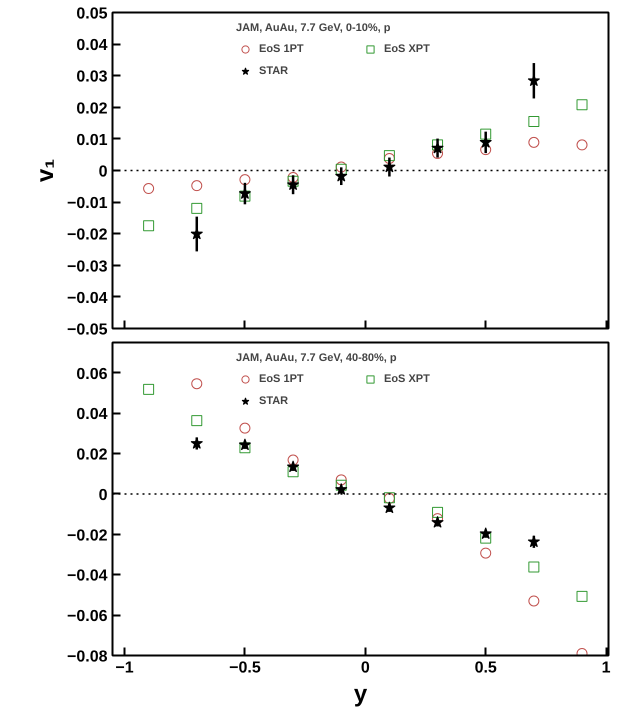  What do you see at coordinates (124, 668) in the screenshot?
I see `x-tick-label: −1` at bounding box center [124, 668].